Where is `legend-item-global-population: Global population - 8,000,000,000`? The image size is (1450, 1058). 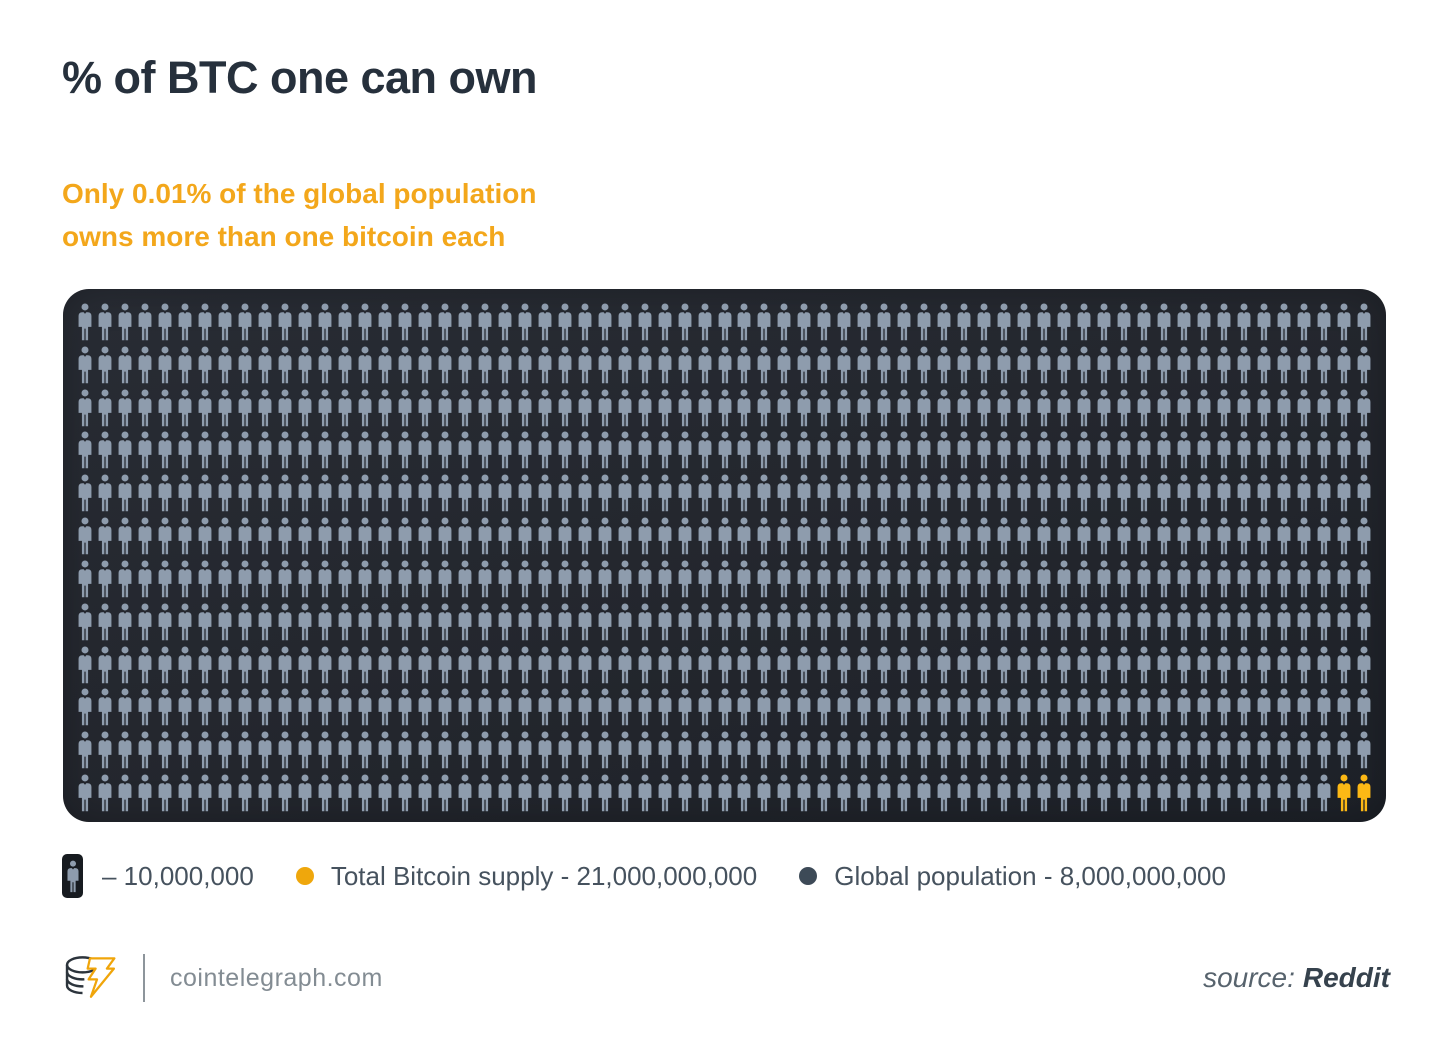
legend-item-global-population: Global population - 8,000,000,000 is located at coordinates (1012, 876).